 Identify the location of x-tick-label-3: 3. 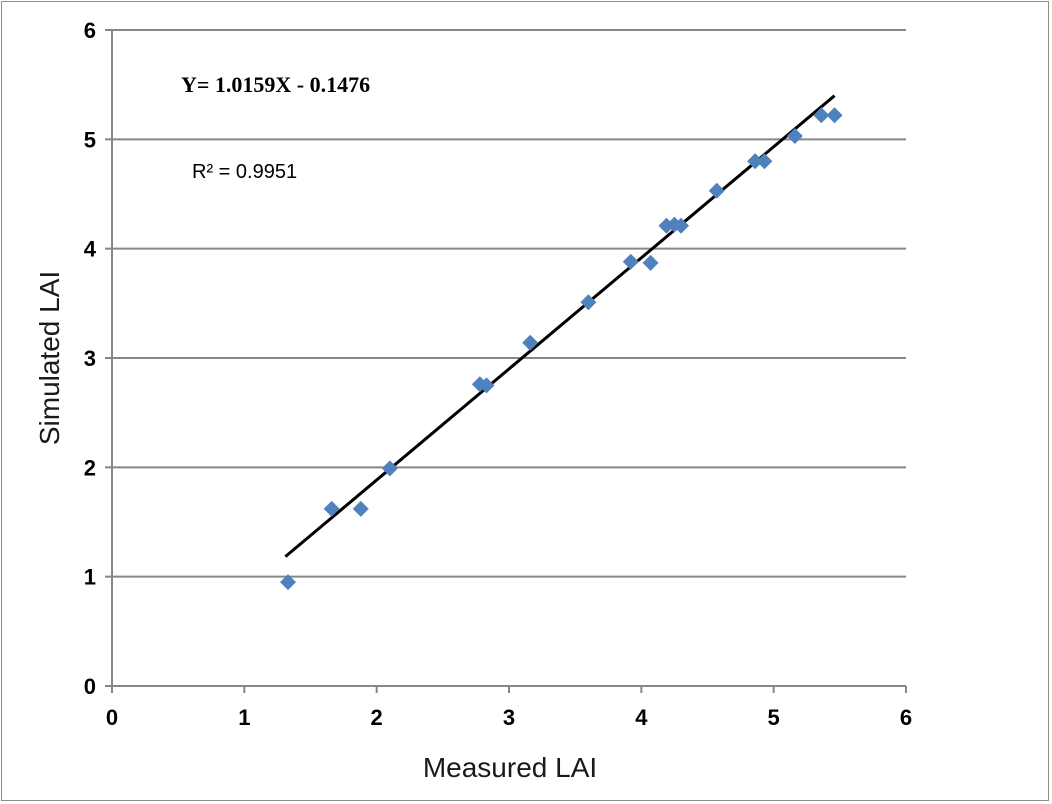
(509, 717).